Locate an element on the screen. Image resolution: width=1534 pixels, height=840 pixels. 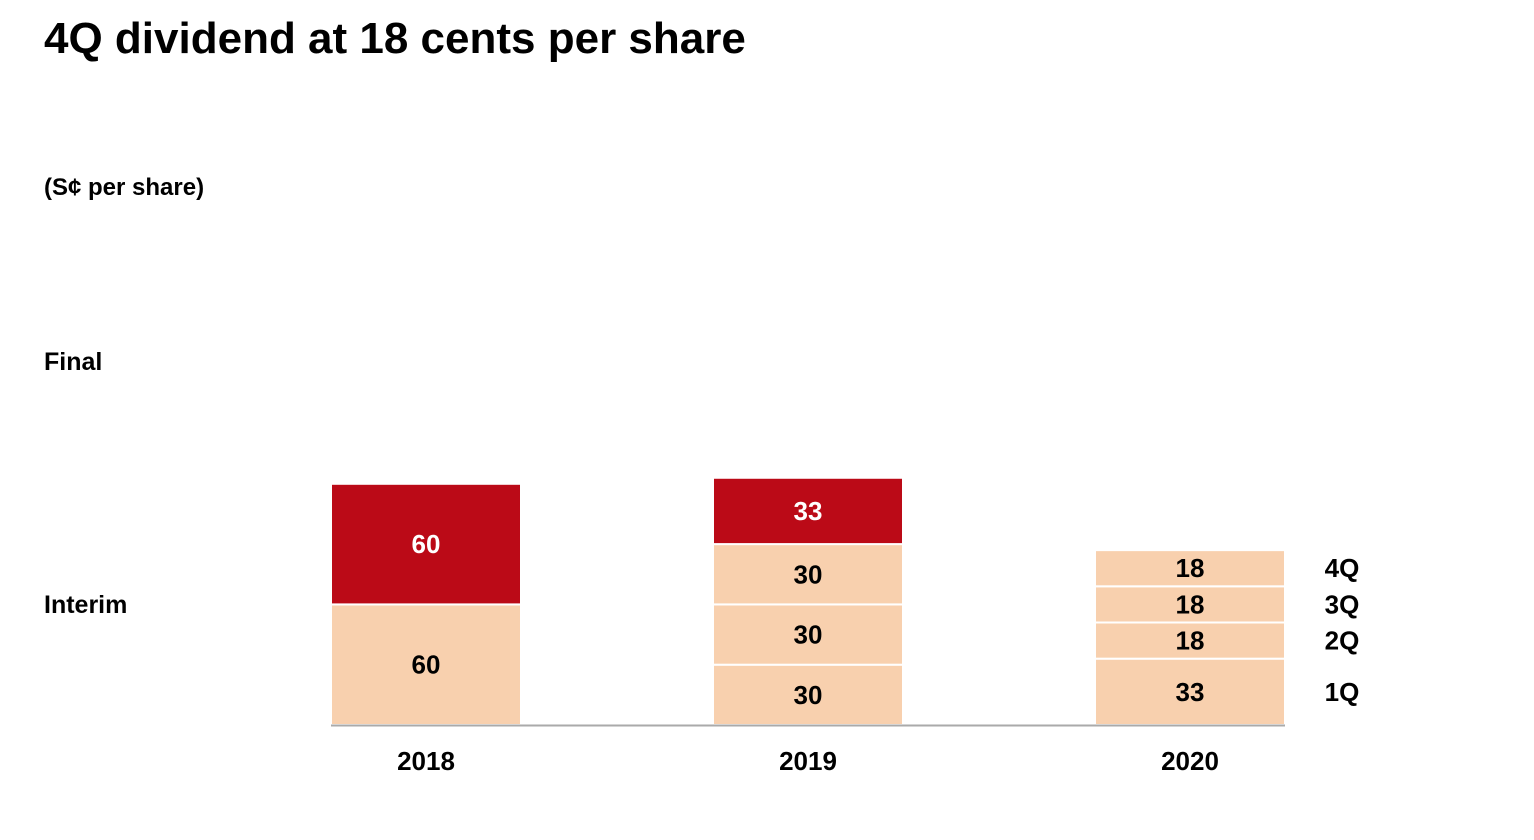
bar-2019-segment-3-label: 30 is located at coordinates (808, 574).